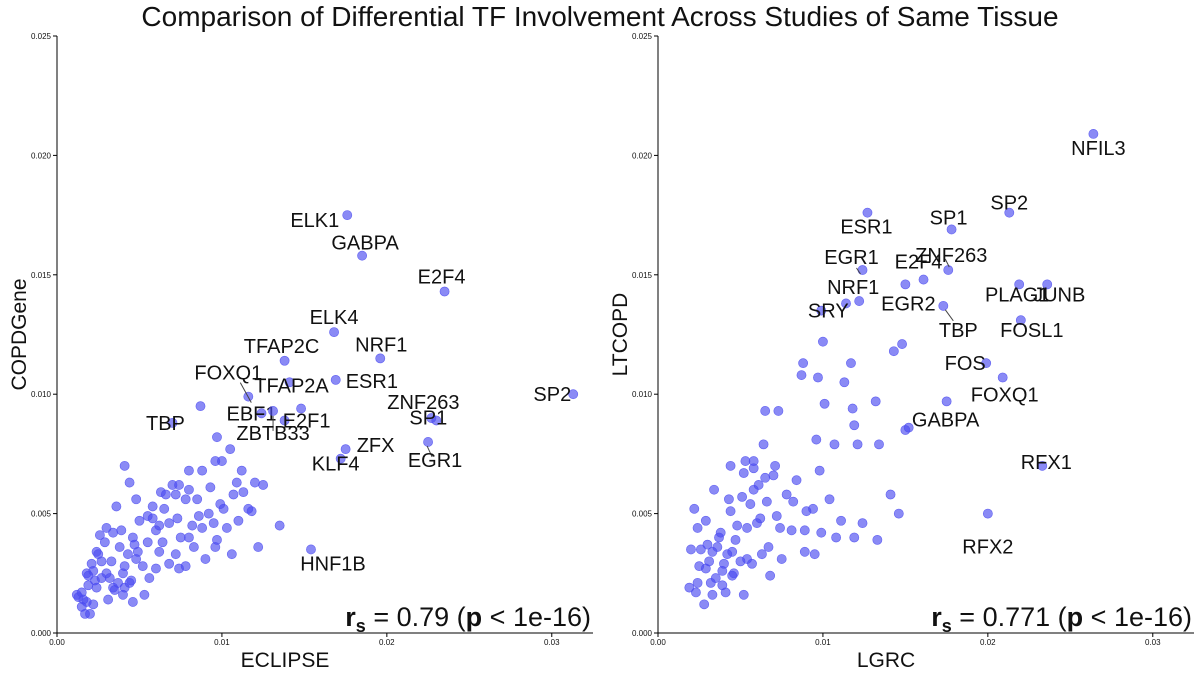 The width and height of the screenshot is (1200, 675). What do you see at coordinates (334, 318) in the screenshot?
I see `point-label-elk4: ELK4` at bounding box center [334, 318].